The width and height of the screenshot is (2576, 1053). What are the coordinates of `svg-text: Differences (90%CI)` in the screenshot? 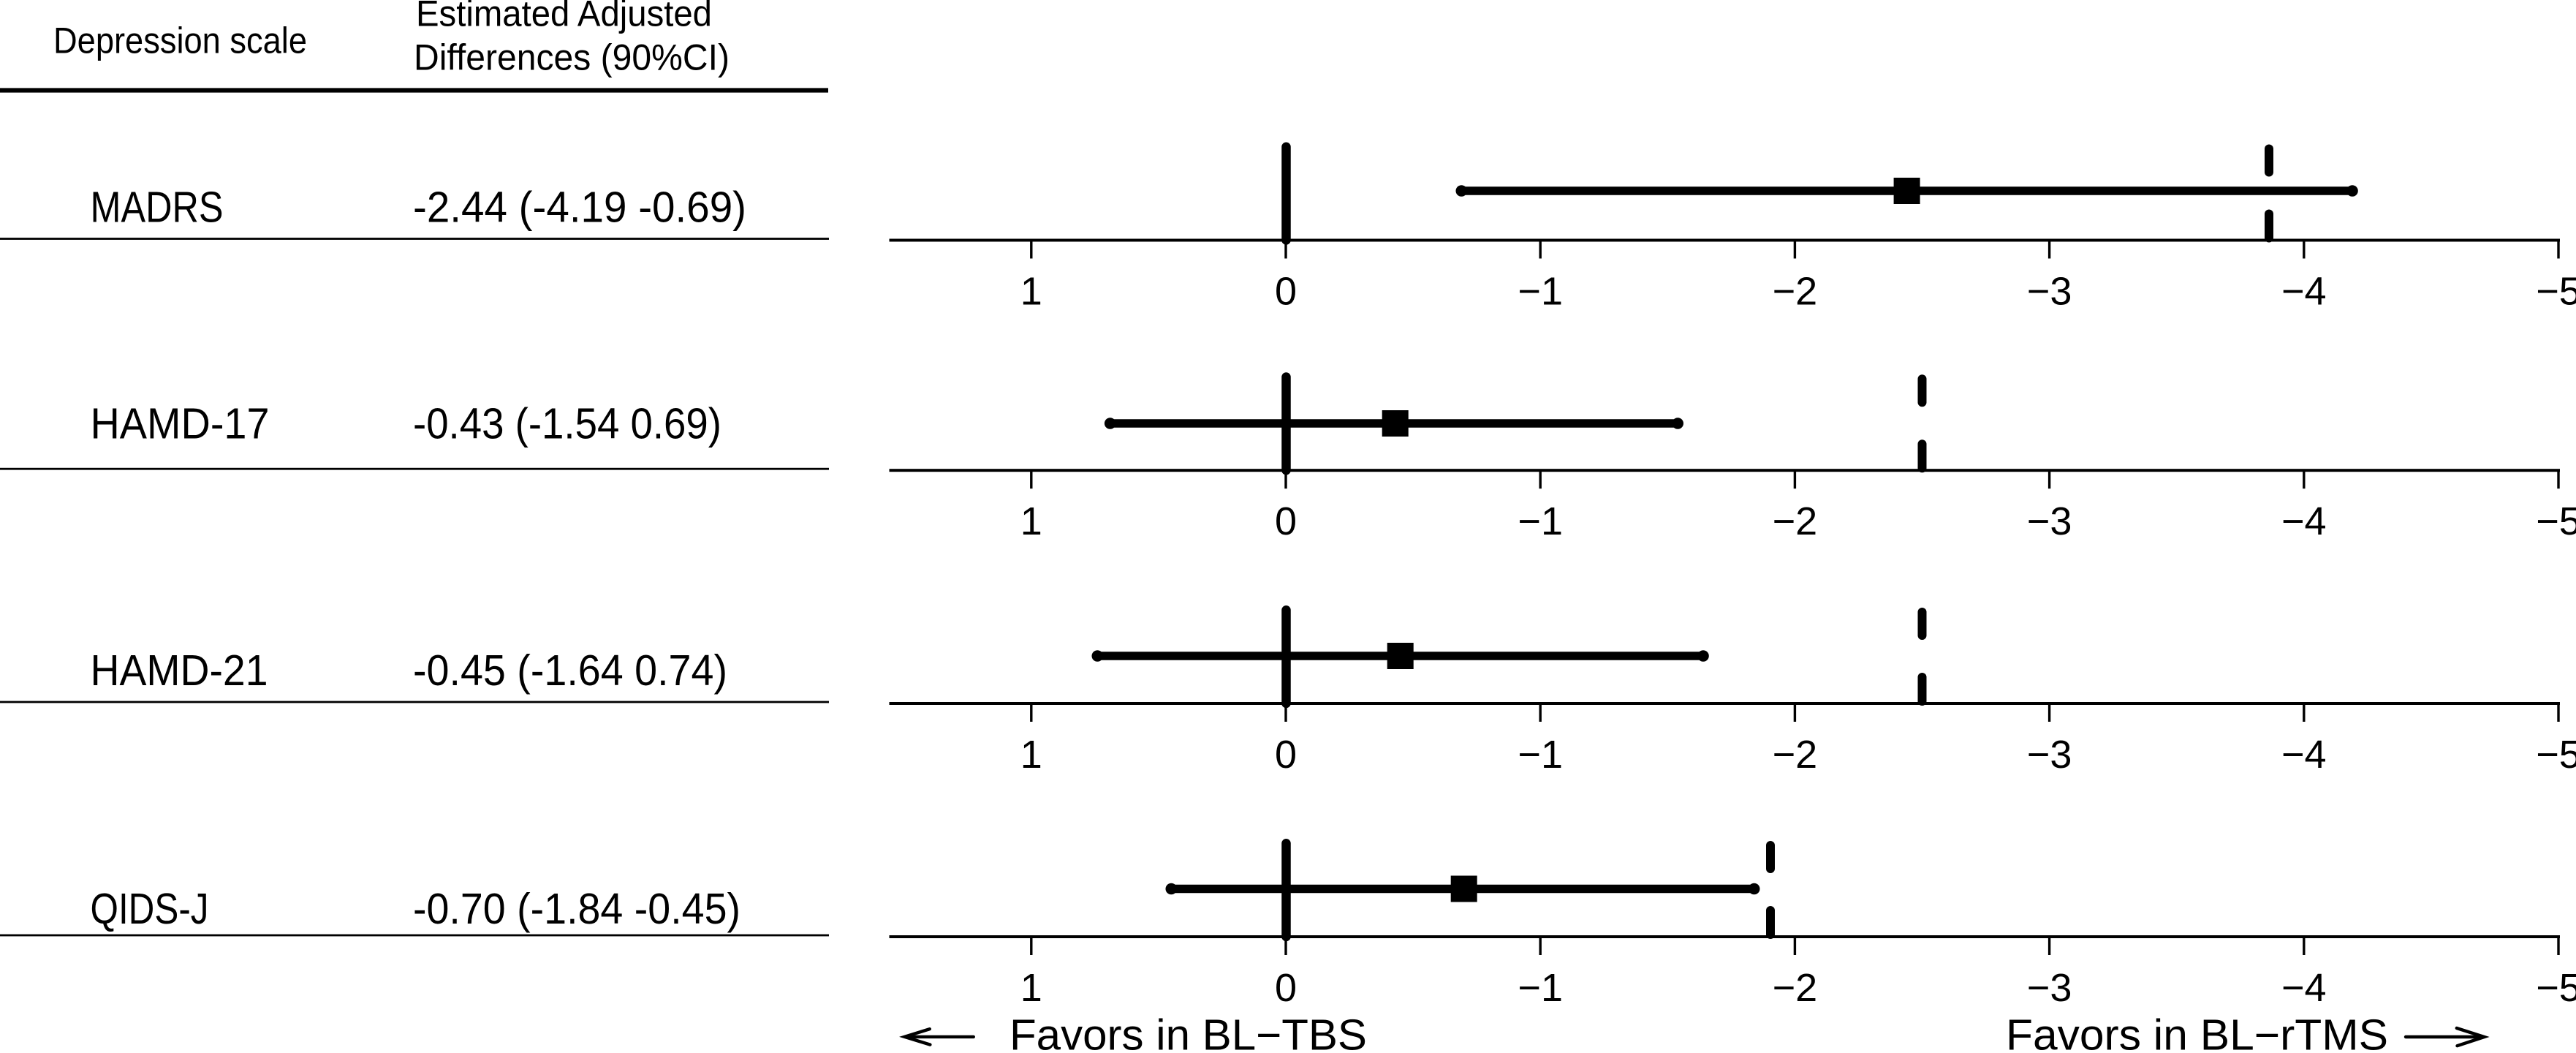 It's located at (572, 57).